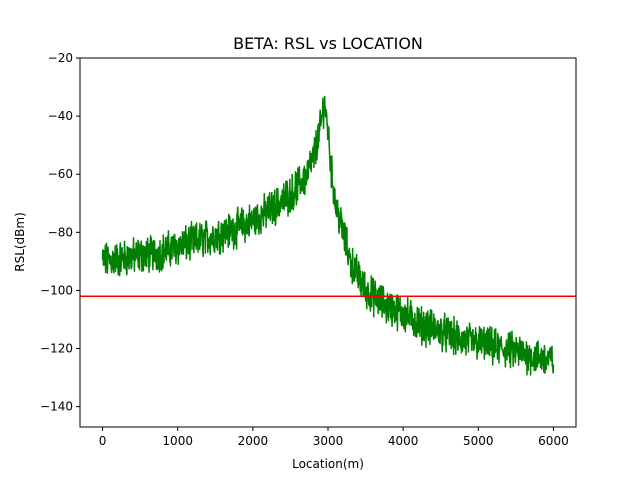  Describe the element at coordinates (60, 174) in the screenshot. I see `y-tick-label: −60` at that location.